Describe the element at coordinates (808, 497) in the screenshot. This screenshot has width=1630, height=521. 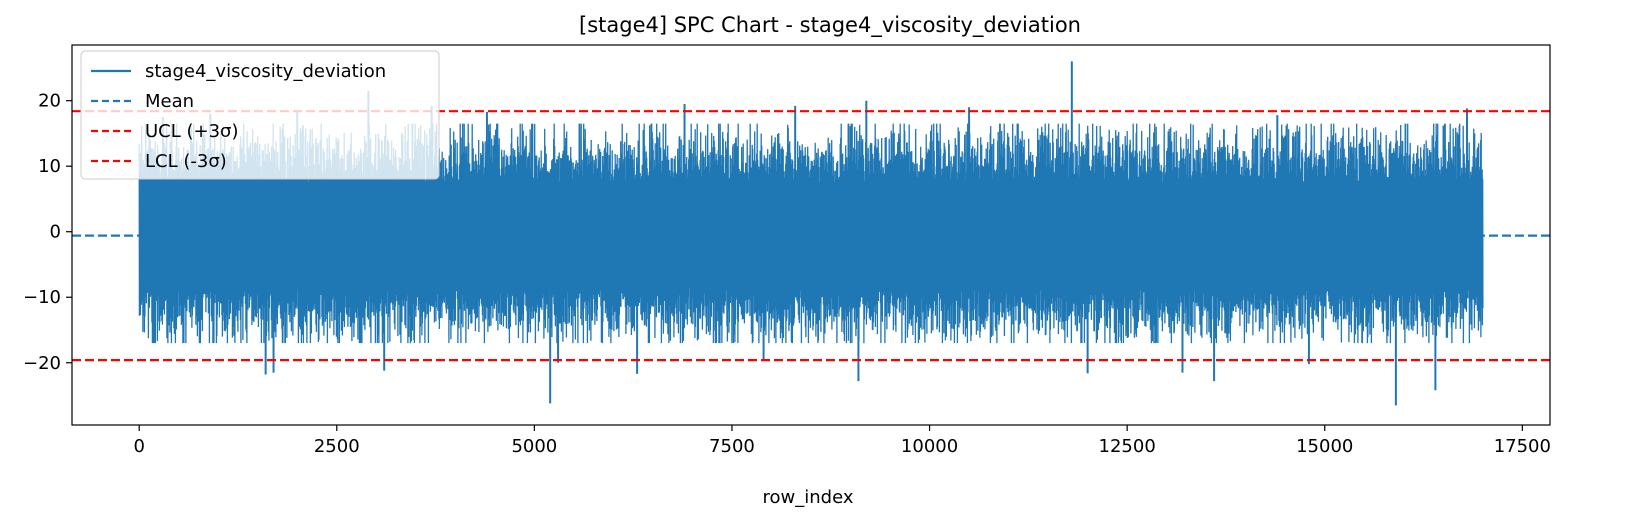
I see `x-axis-label: row_index` at that location.